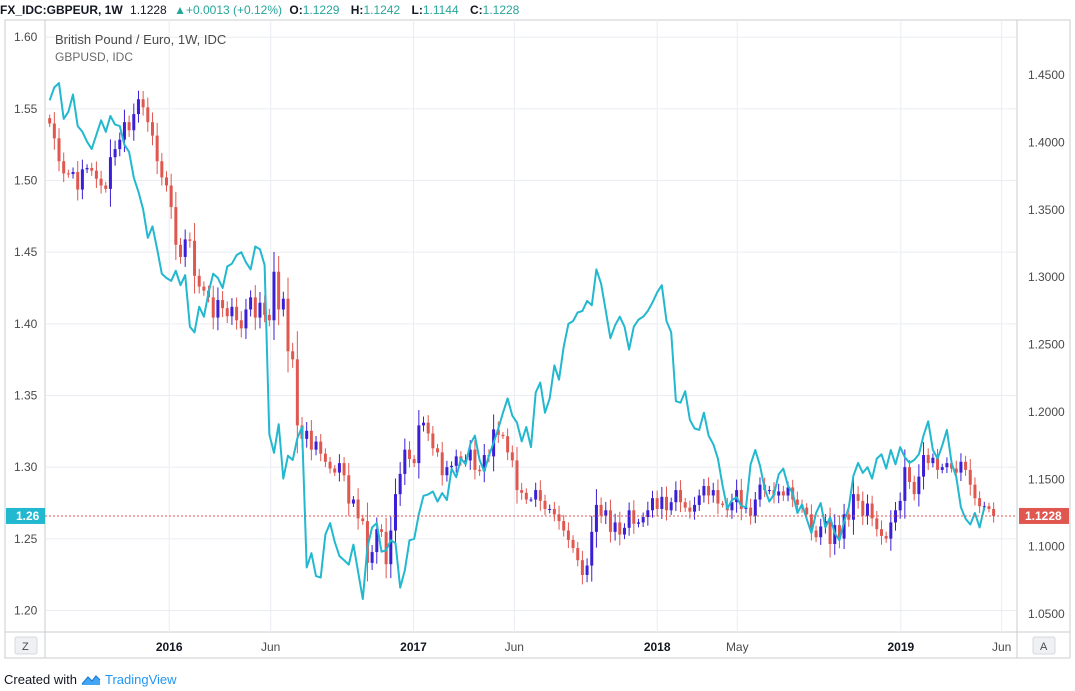 The height and width of the screenshot is (691, 1075). Describe the element at coordinates (91, 680) in the screenshot. I see `tradingview-logo-icon` at that location.